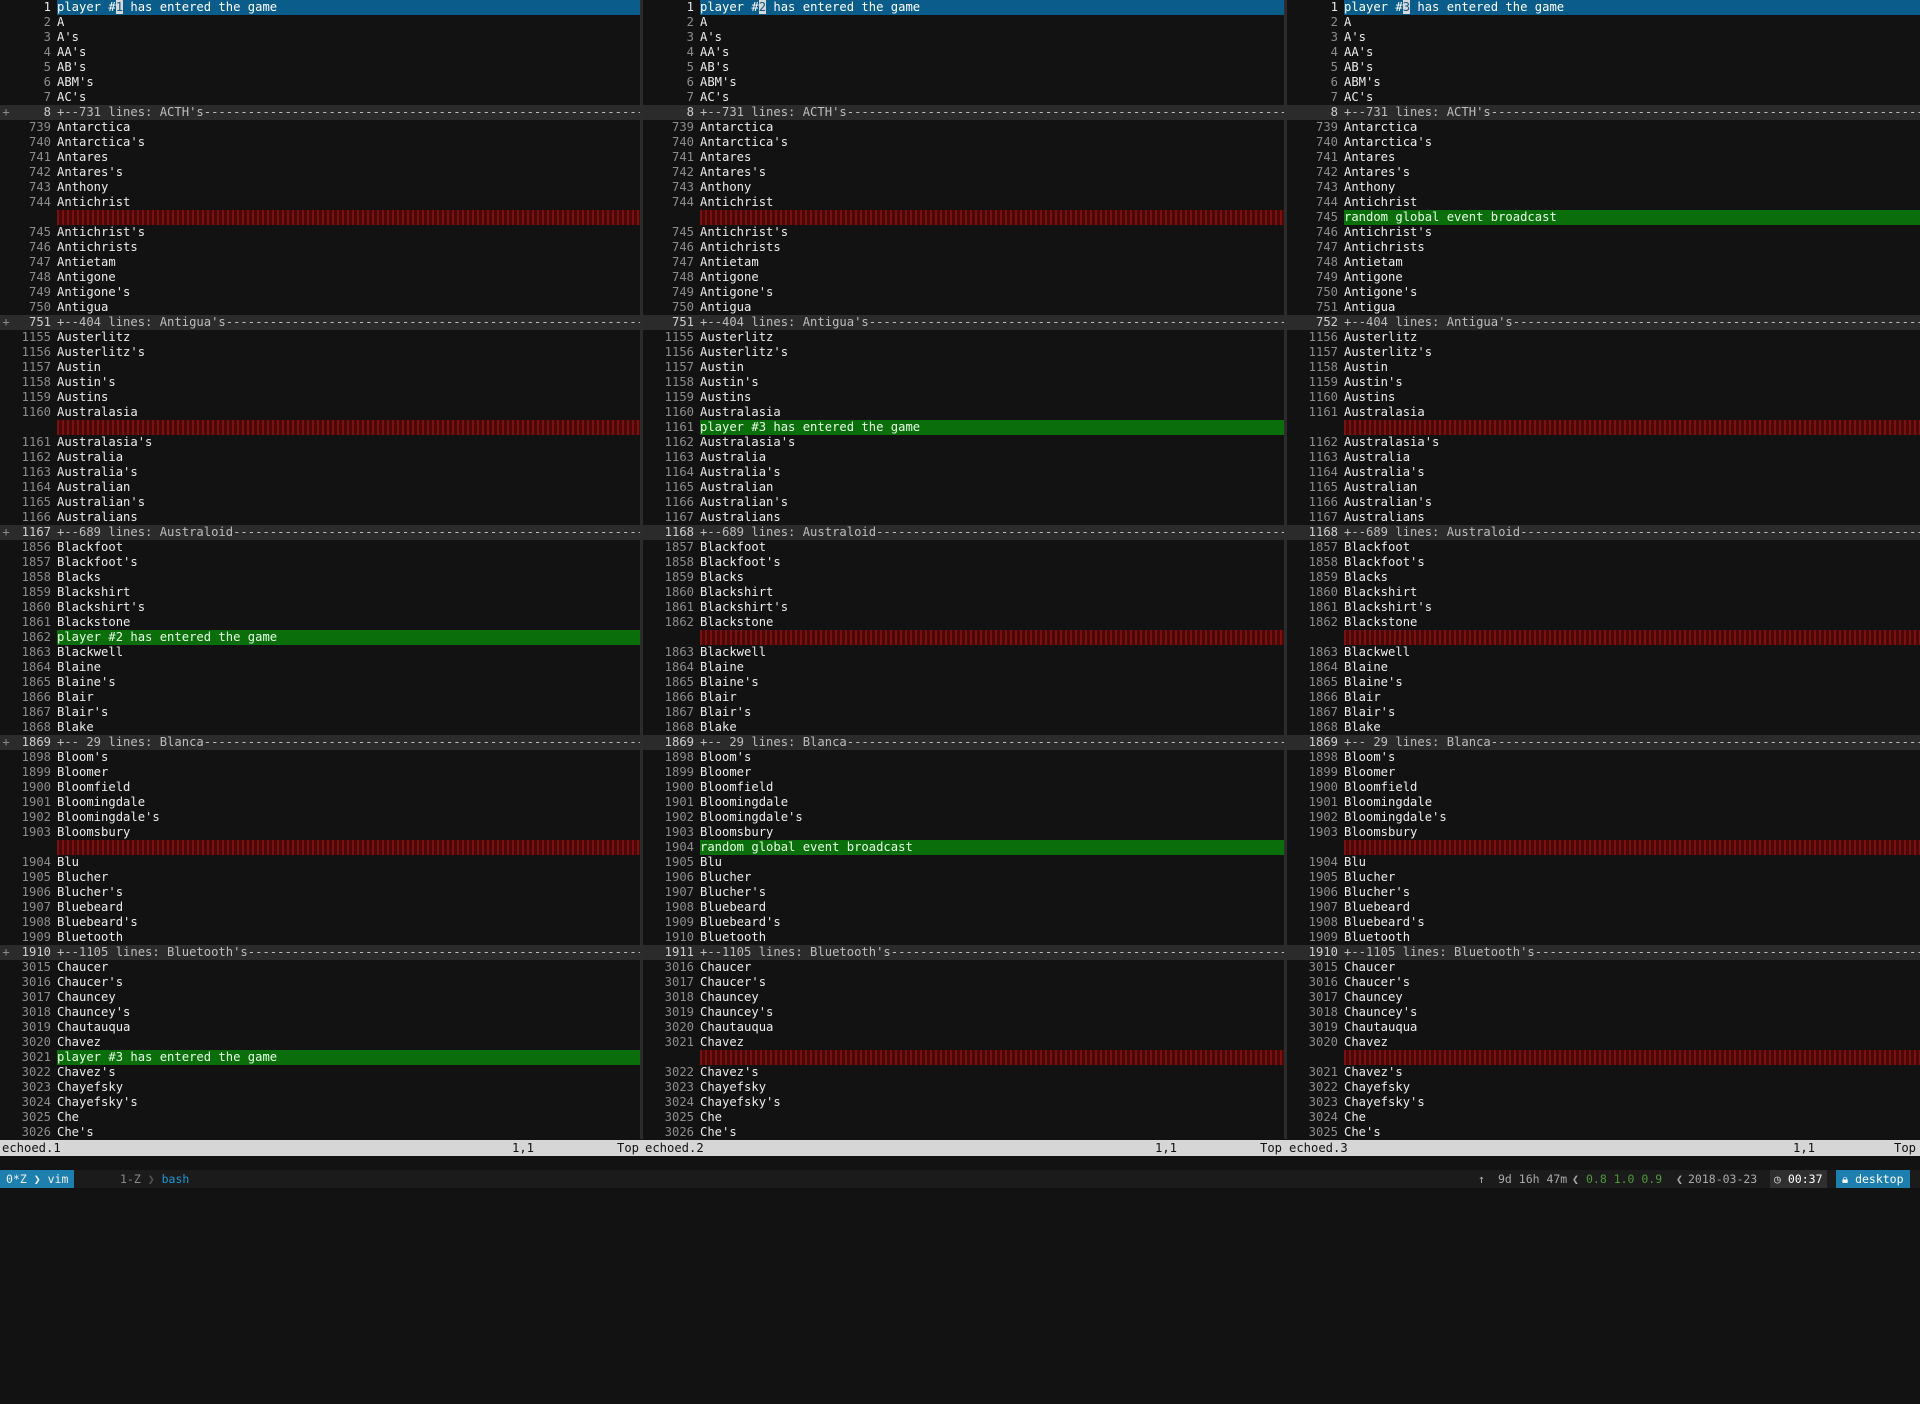 This screenshot has height=1404, width=1920. What do you see at coordinates (1603, 577) in the screenshot?
I see `buffer-line: 1859 Blacks` at bounding box center [1603, 577].